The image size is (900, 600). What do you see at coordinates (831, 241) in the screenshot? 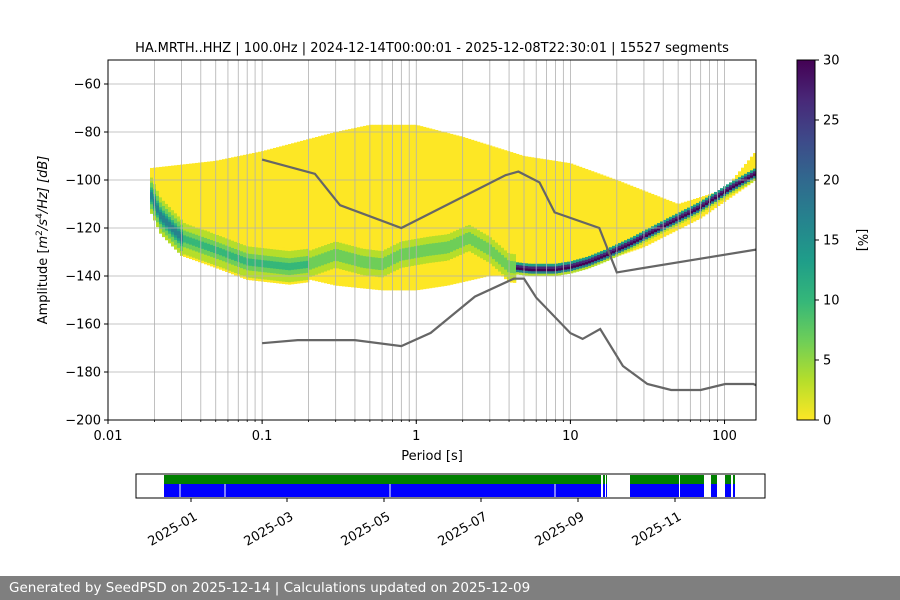
I see `colorbar-tick-label: 15` at bounding box center [831, 241].